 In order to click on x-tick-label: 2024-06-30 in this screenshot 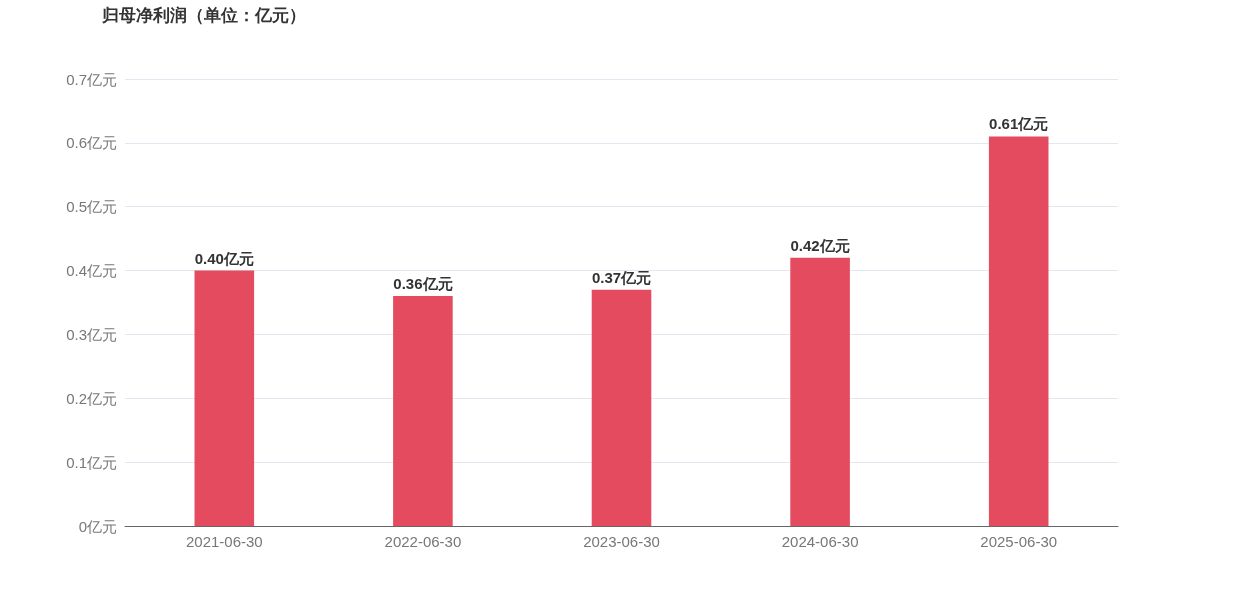, I will do `click(820, 541)`.